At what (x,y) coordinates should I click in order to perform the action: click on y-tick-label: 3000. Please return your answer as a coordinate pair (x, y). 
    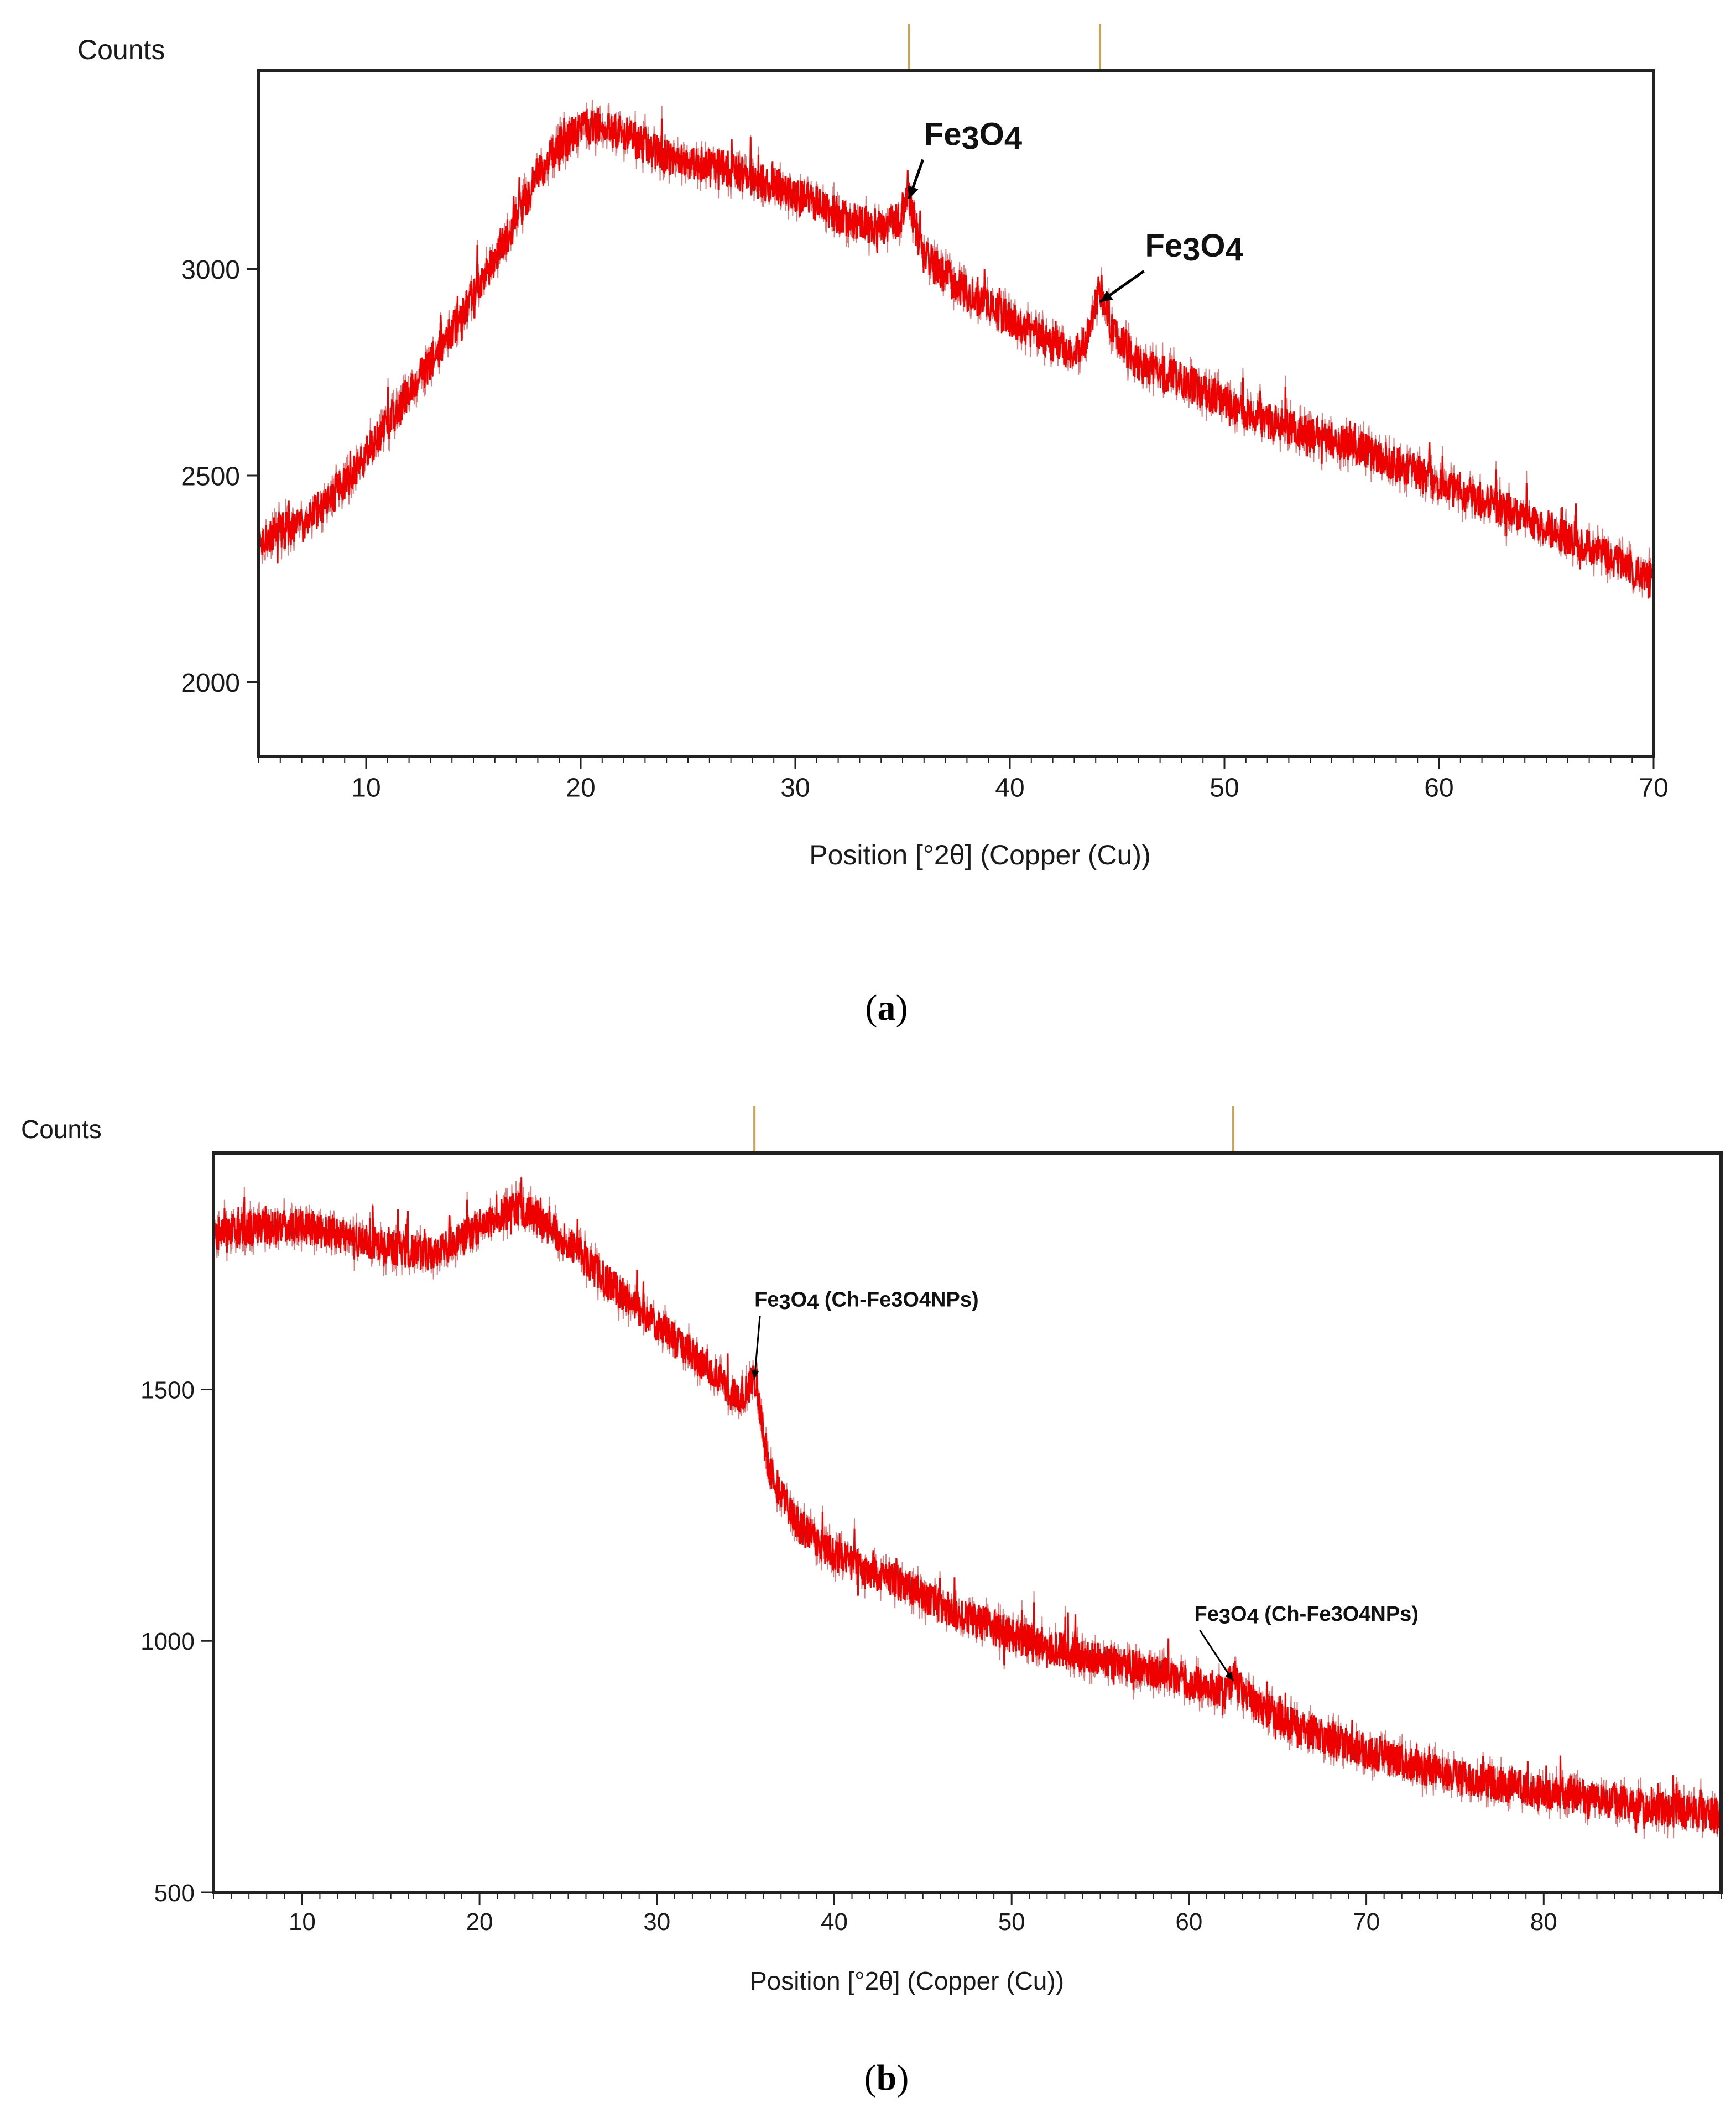
    Looking at the image, I should click on (210, 270).